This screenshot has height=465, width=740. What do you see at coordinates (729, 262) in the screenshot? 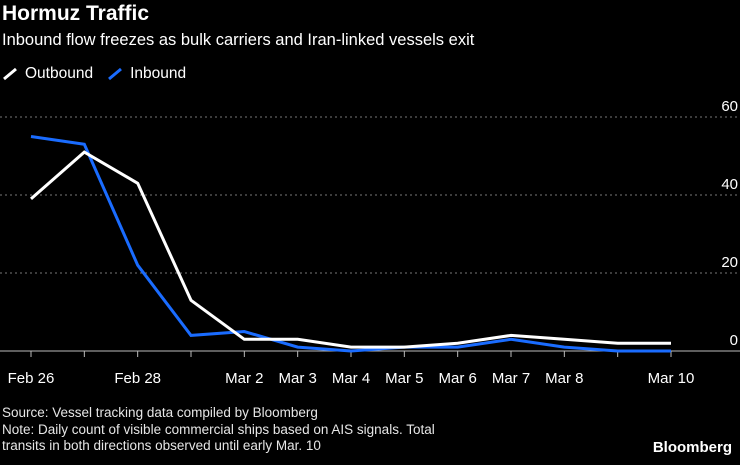
I see `y-tick-label: 20` at bounding box center [729, 262].